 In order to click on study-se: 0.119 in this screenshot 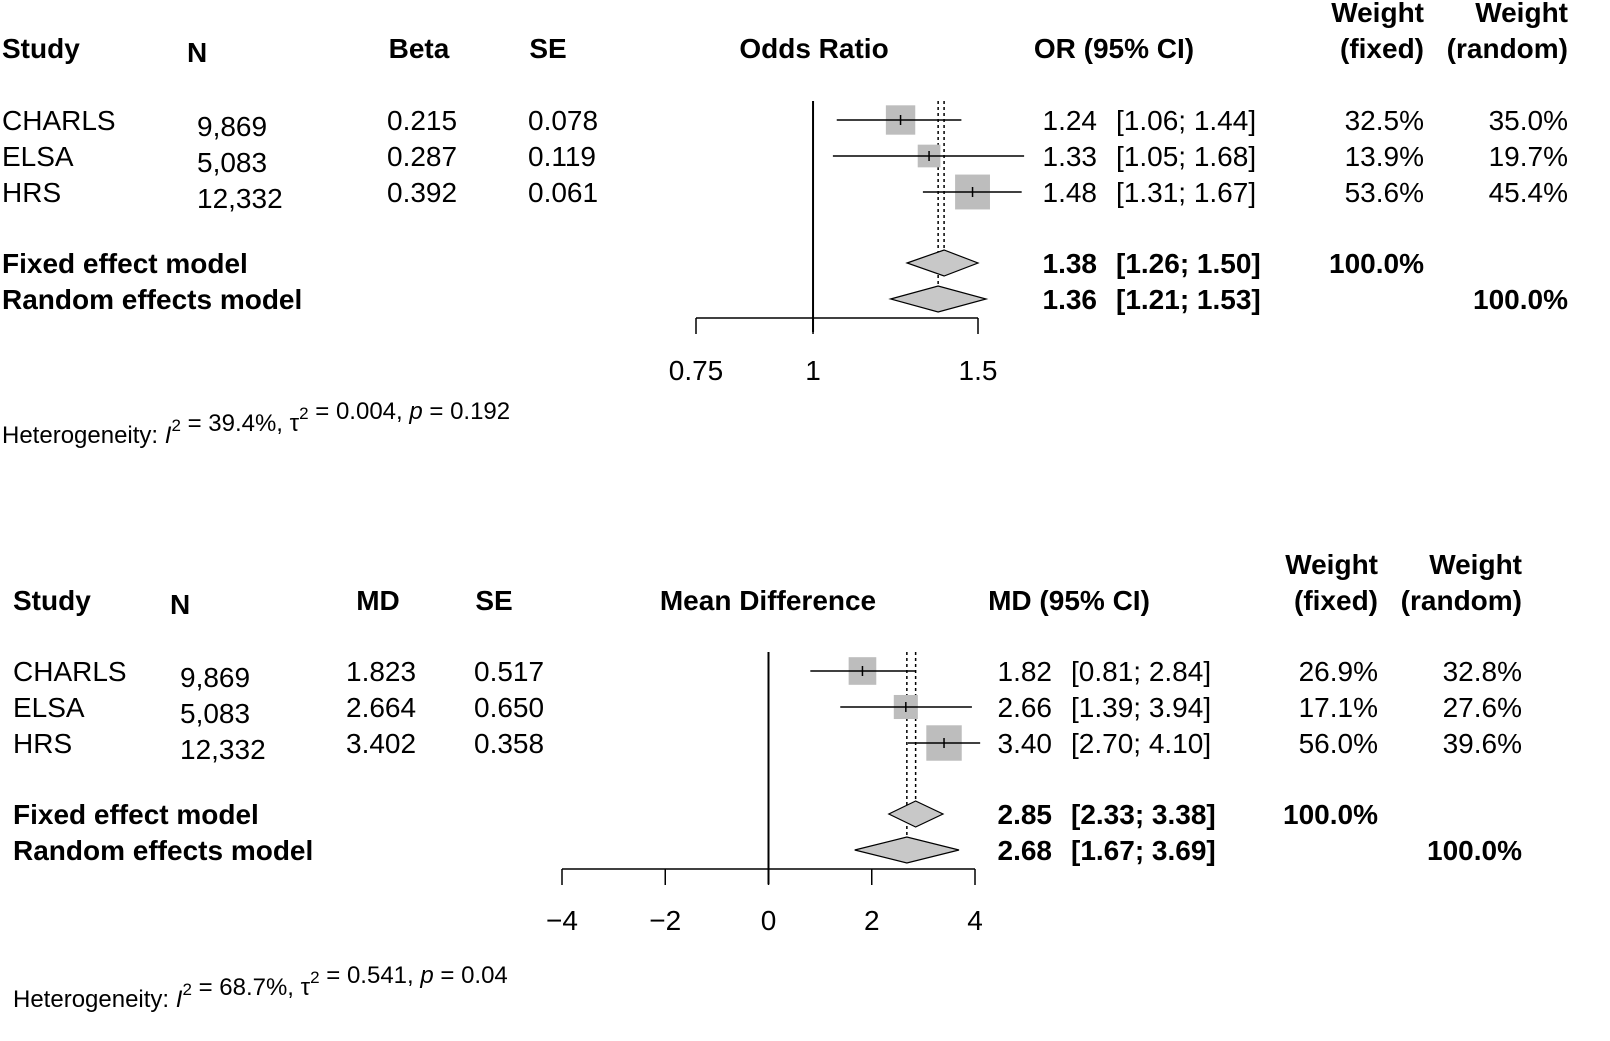, I will do `click(562, 156)`.